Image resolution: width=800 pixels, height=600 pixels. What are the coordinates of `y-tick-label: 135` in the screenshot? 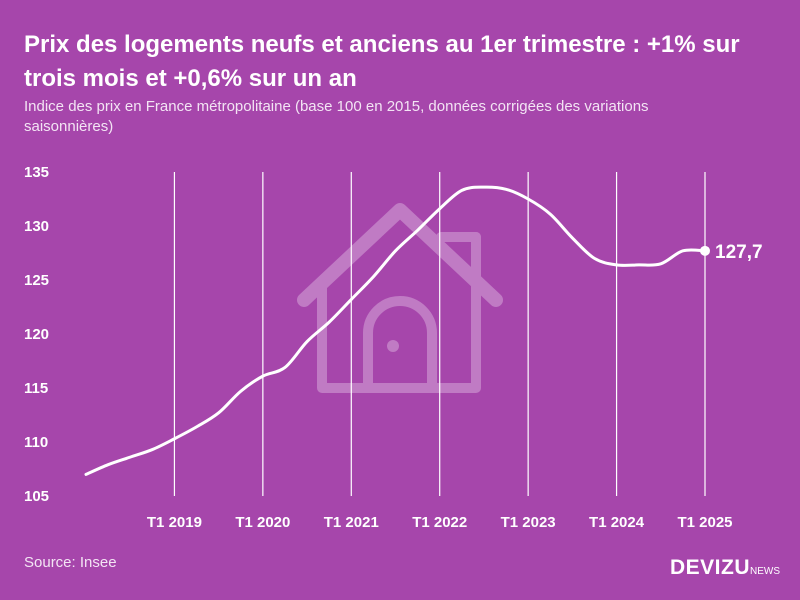 It's located at (36, 172).